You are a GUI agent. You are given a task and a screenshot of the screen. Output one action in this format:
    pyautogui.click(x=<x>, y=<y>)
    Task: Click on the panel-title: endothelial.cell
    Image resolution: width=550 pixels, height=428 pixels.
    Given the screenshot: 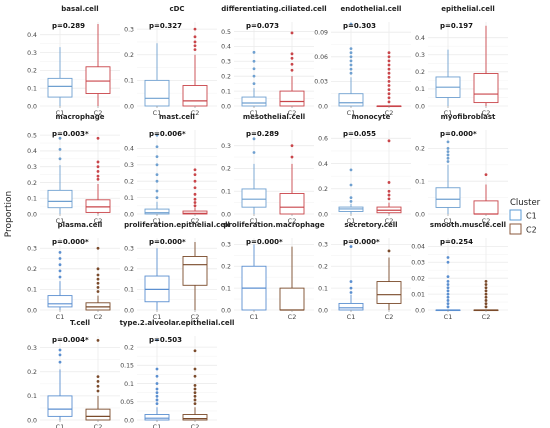 What is the action you would take?
    pyautogui.click(x=371, y=9)
    